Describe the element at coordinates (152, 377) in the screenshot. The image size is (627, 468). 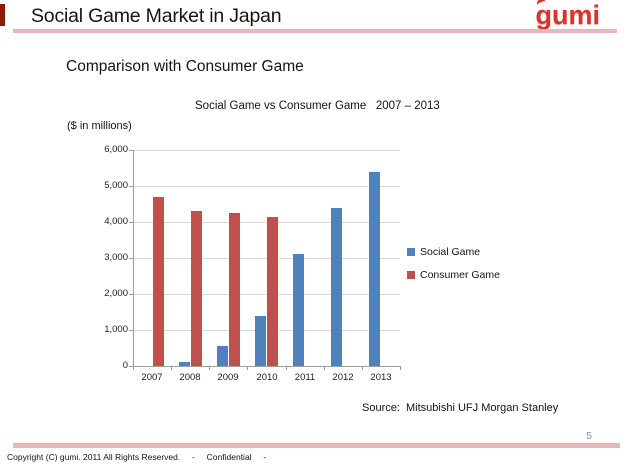
I see `x-tick-label: 2007` at that location.